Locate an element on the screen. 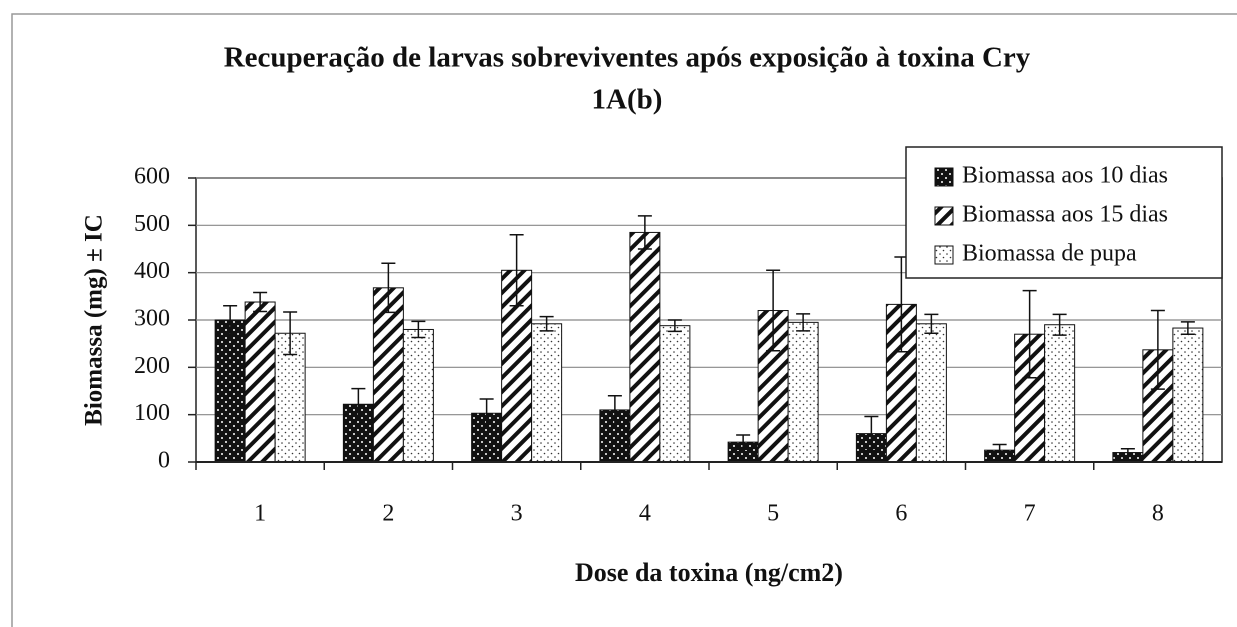 This screenshot has height=627, width=1237. chart-title: 1A(b) is located at coordinates (627, 100).